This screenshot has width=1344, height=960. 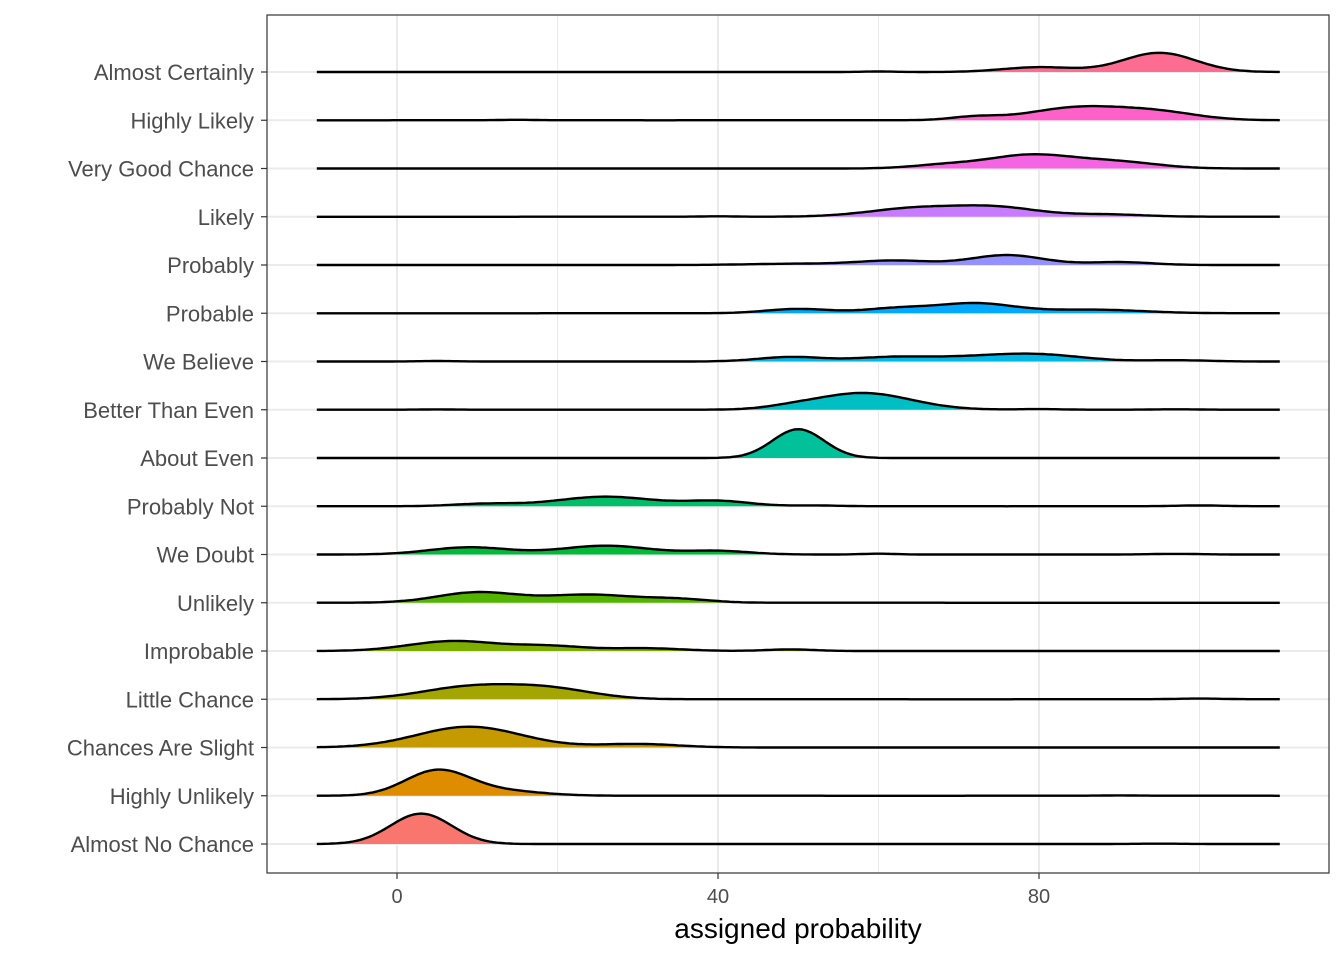 I want to click on category-label: Likely, so click(x=226, y=217).